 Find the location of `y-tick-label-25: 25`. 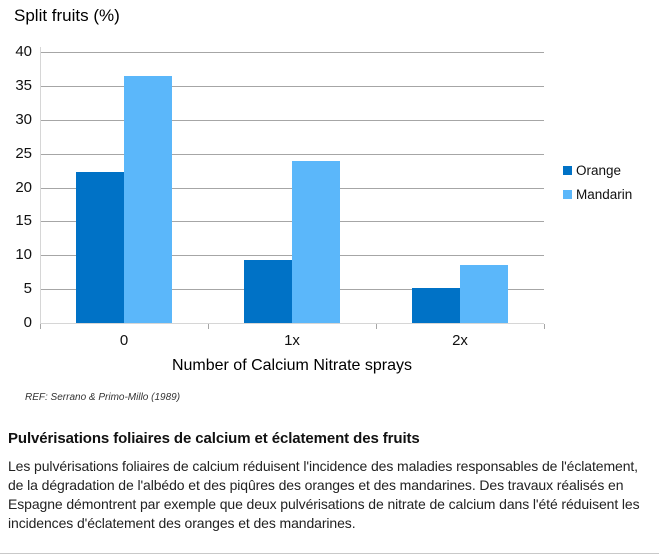

y-tick-label-25: 25 is located at coordinates (23, 153).